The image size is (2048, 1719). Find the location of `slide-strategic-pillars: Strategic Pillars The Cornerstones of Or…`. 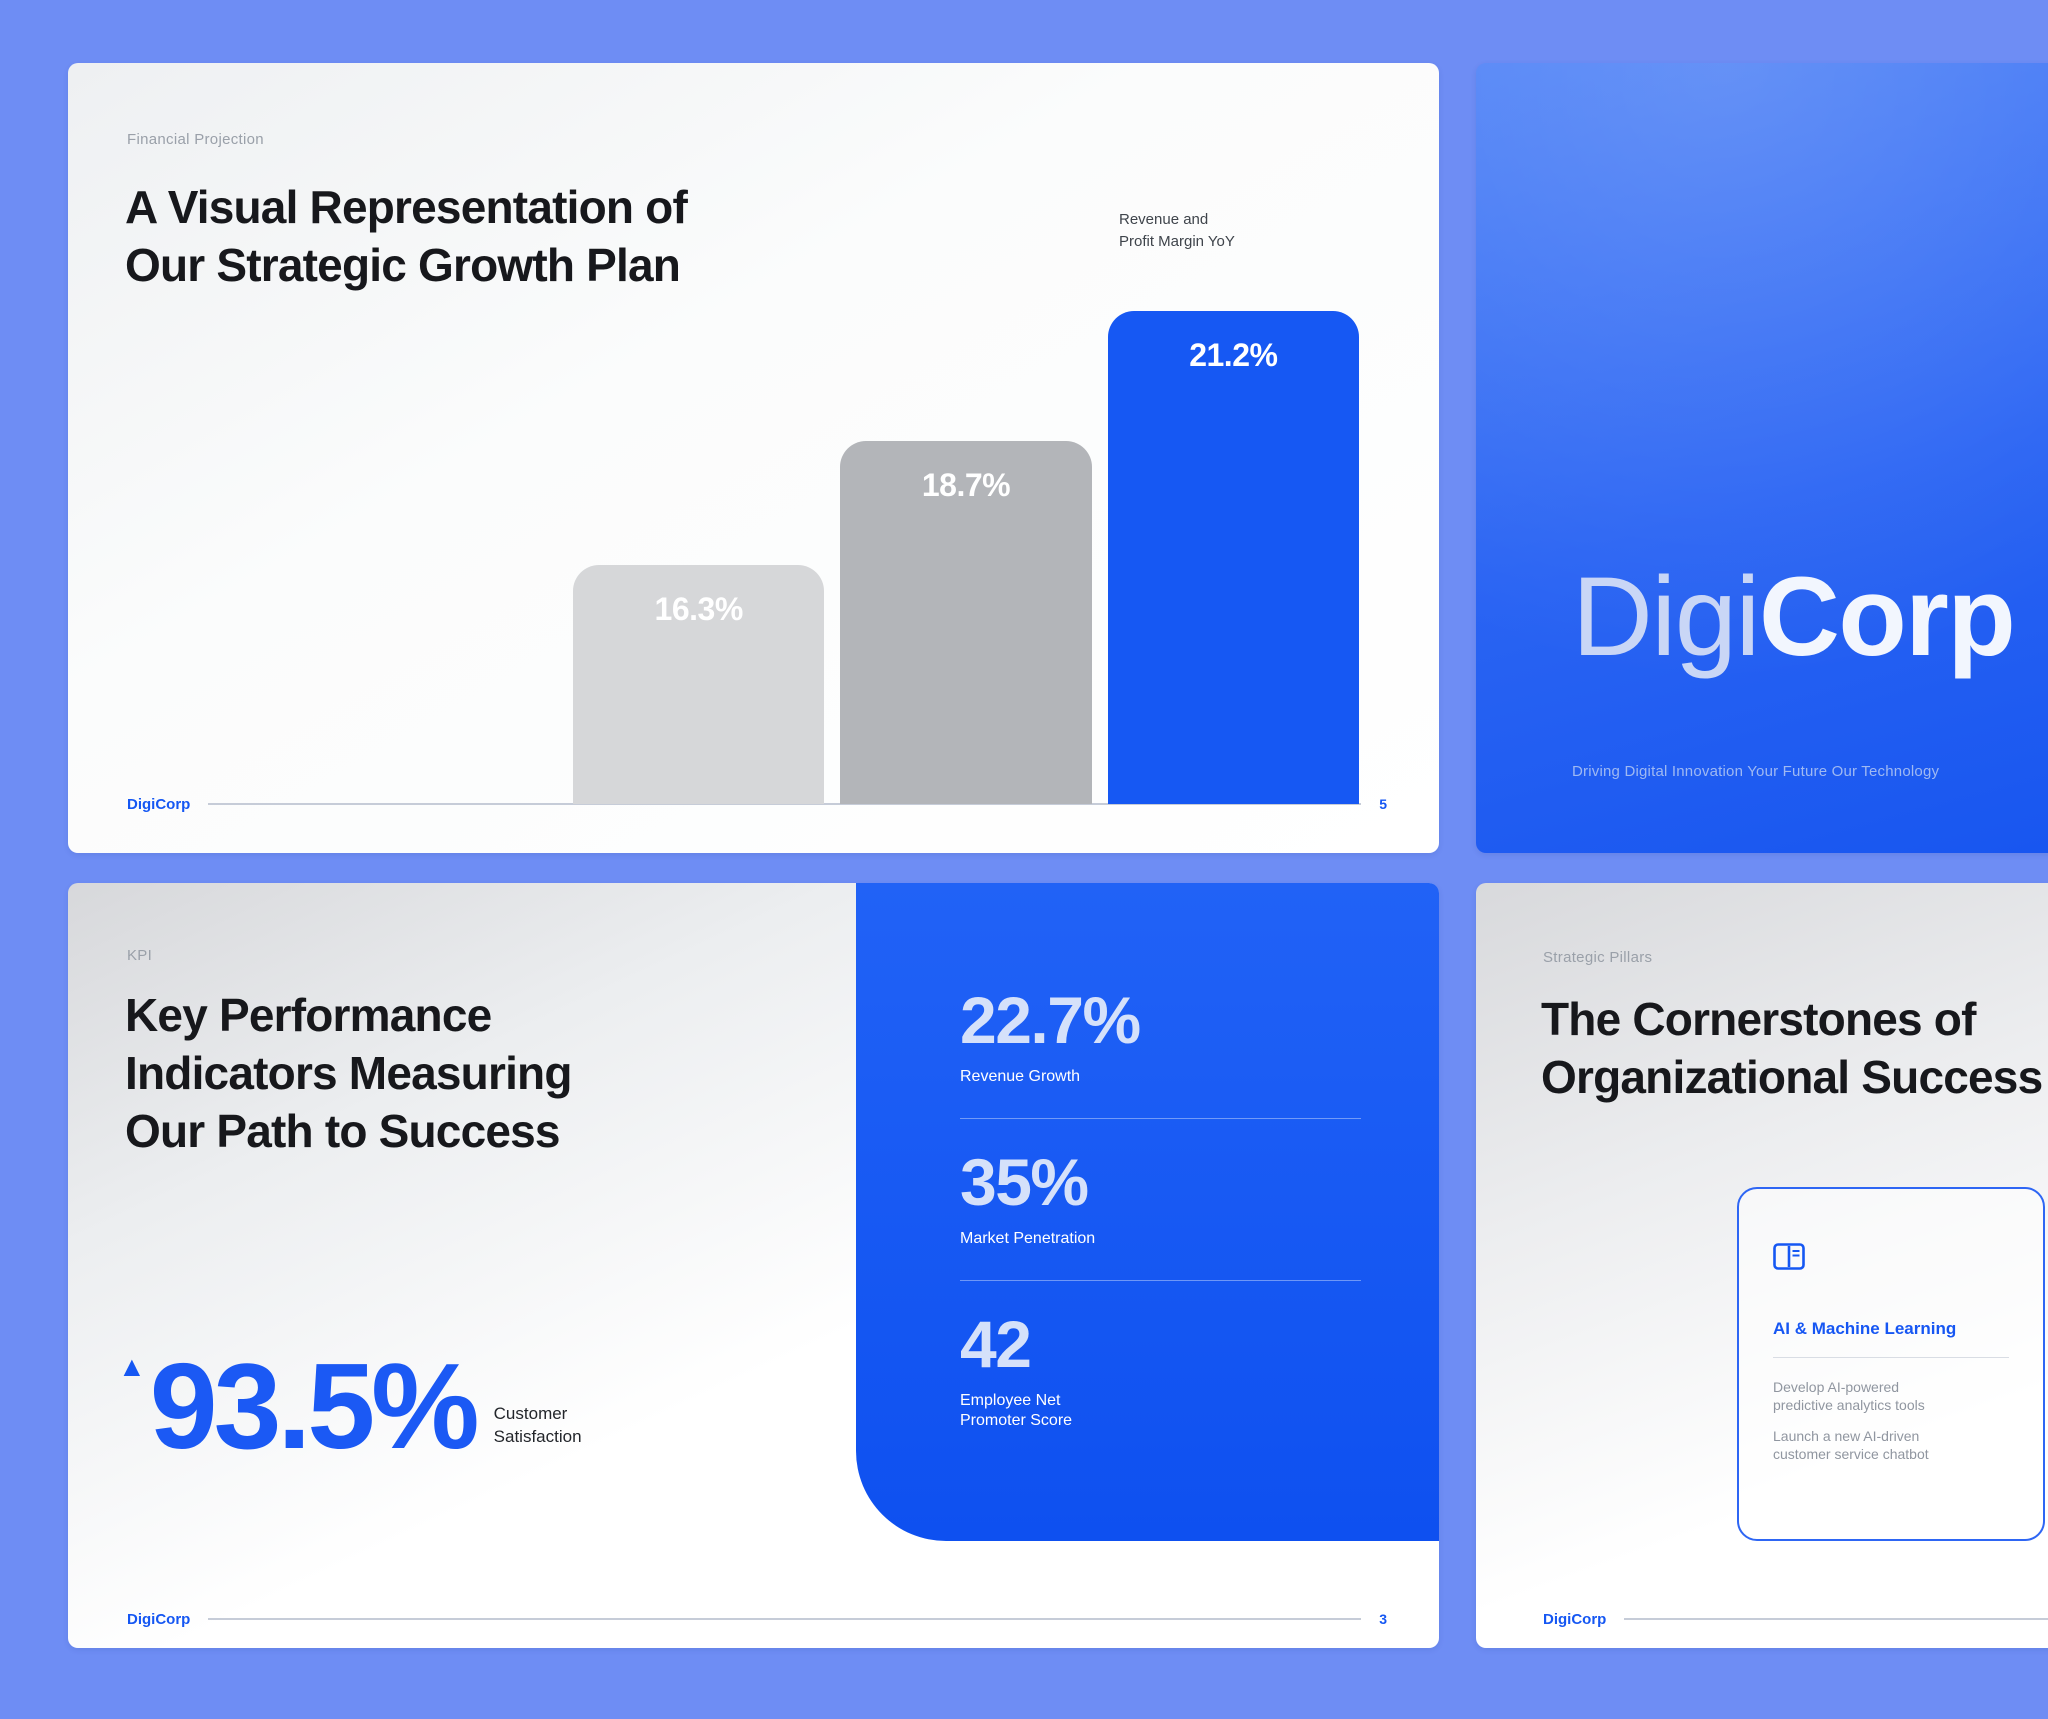

slide-strategic-pillars: Strategic Pillars The Cornerstones of Or… is located at coordinates (1762, 1265).